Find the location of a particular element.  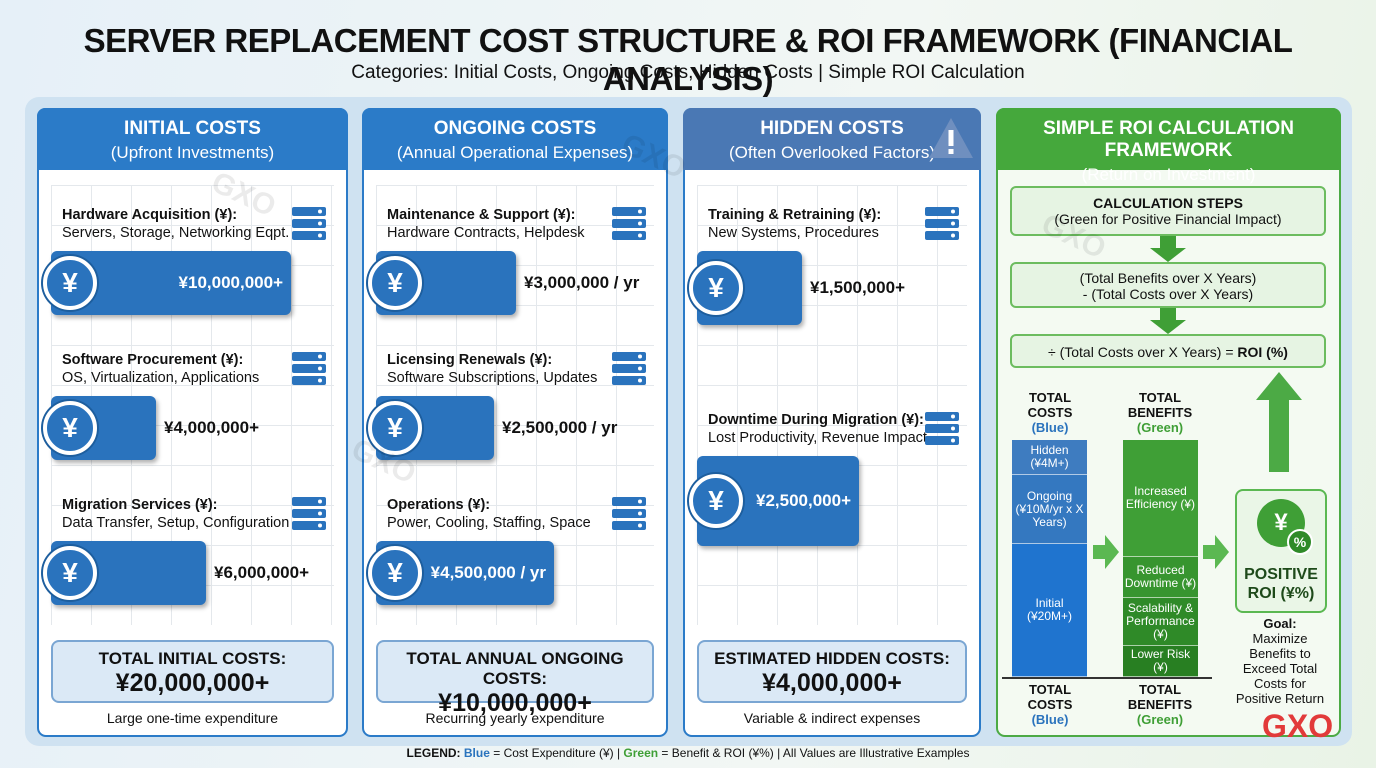

legend-green: Green is located at coordinates (641, 753).